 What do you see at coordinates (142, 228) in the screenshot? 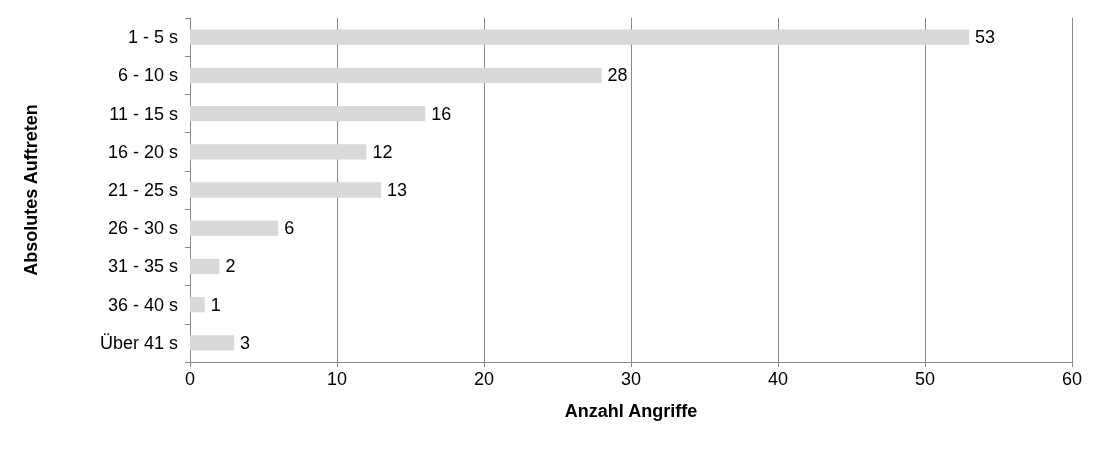
I see `y-tick-label: 26 - 30 s` at bounding box center [142, 228].